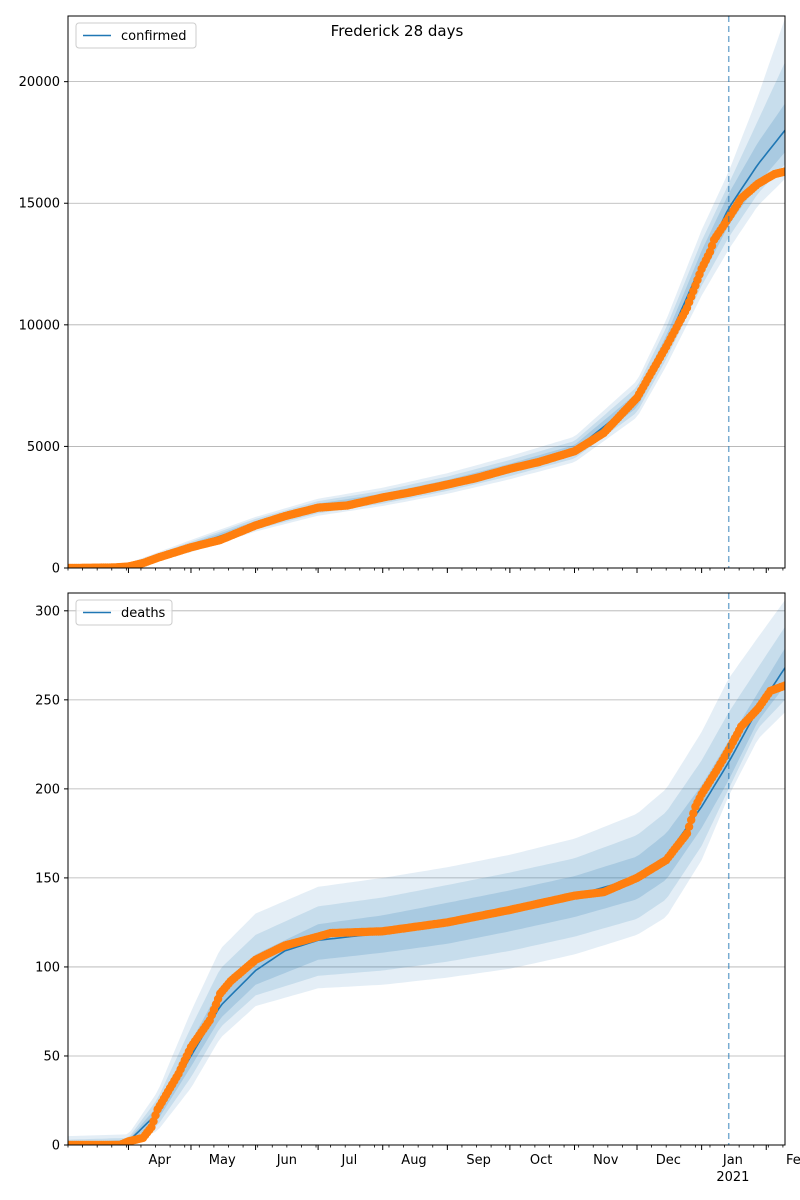 Image resolution: width=800 pixels, height=1200 pixels. Describe the element at coordinates (159, 1160) in the screenshot. I see `x-month-label: Apr` at that location.